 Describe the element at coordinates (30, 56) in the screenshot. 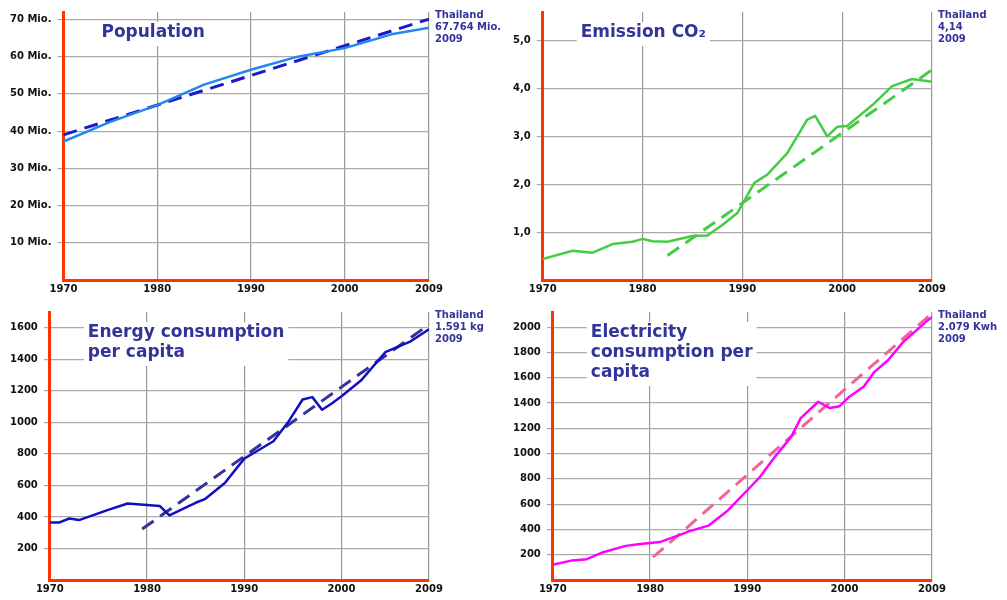

I see `y-tick-label: 60 Mio.` at that location.